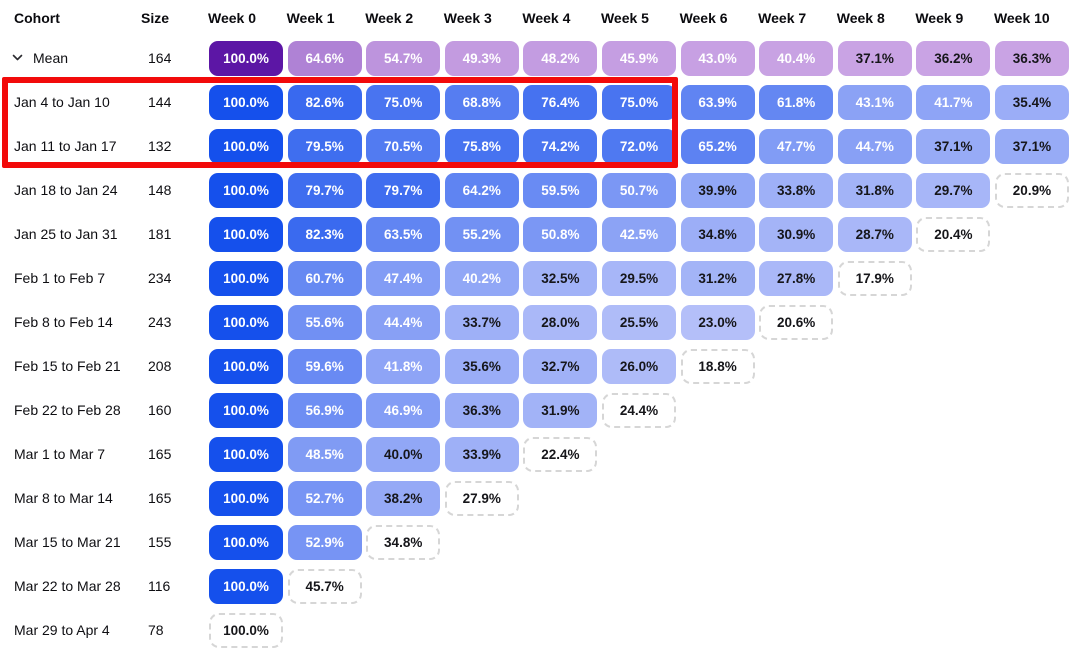 Image resolution: width=1074 pixels, height=656 pixels. Describe the element at coordinates (953, 58) in the screenshot. I see `mean-cell-week-9: 36.2%` at that location.